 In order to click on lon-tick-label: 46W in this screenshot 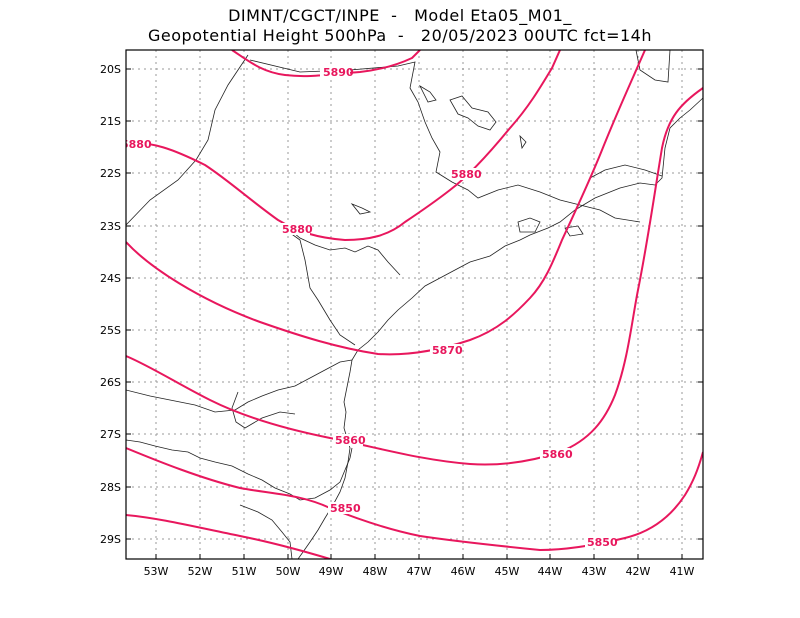, I will do `click(463, 571)`.